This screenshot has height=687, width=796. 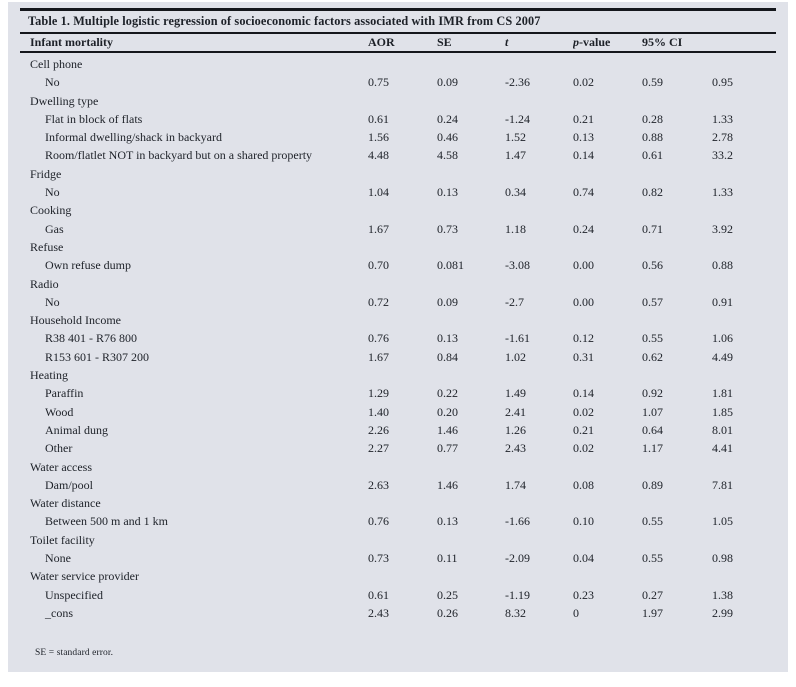 What do you see at coordinates (398, 448) in the screenshot?
I see `table-row: Other 2.27 0.77 2.43 0.02 1.17 4.41` at bounding box center [398, 448].